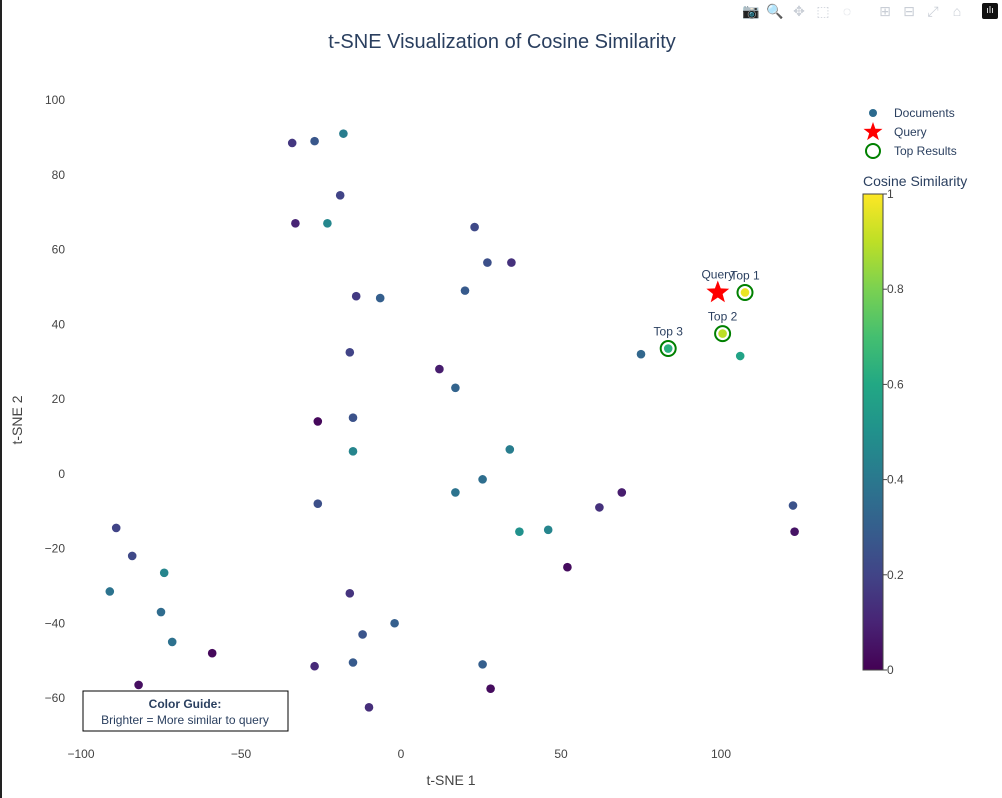 The image size is (1002, 798). Describe the element at coordinates (59, 399) in the screenshot. I see `y-tick-label: 20` at that location.